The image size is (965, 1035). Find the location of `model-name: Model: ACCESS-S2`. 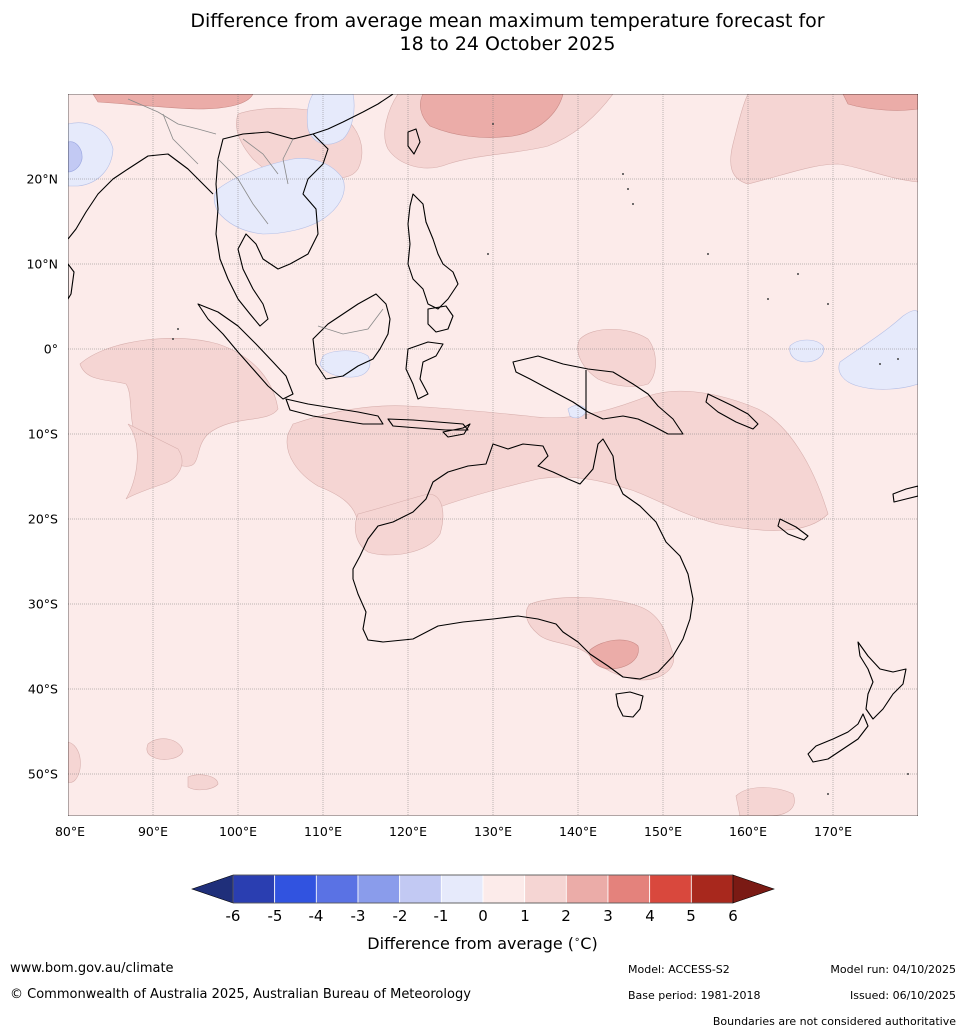

model-name: Model: ACCESS-S2 is located at coordinates (679, 969).